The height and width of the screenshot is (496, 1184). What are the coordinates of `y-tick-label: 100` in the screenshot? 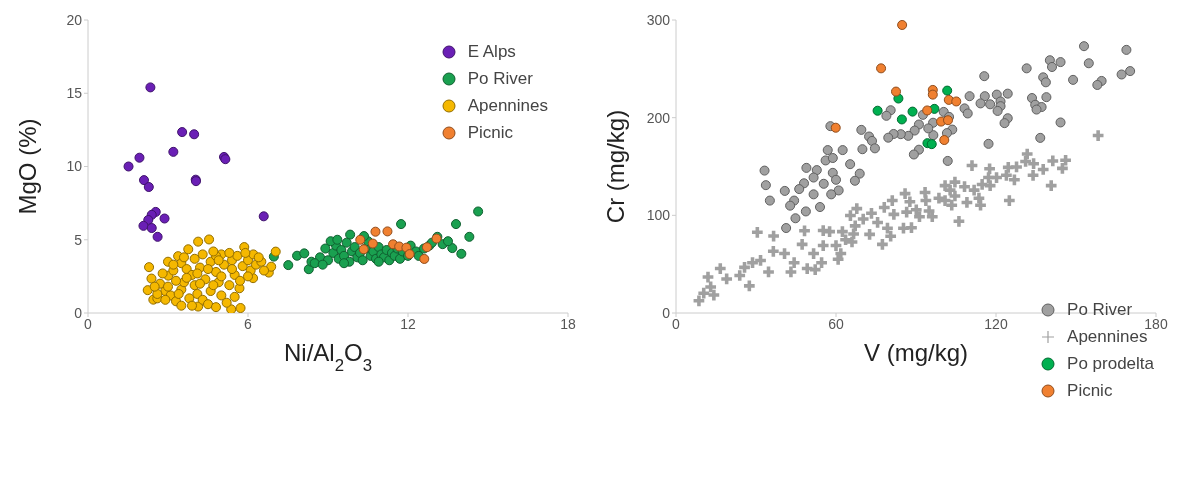 It's located at (658, 215).